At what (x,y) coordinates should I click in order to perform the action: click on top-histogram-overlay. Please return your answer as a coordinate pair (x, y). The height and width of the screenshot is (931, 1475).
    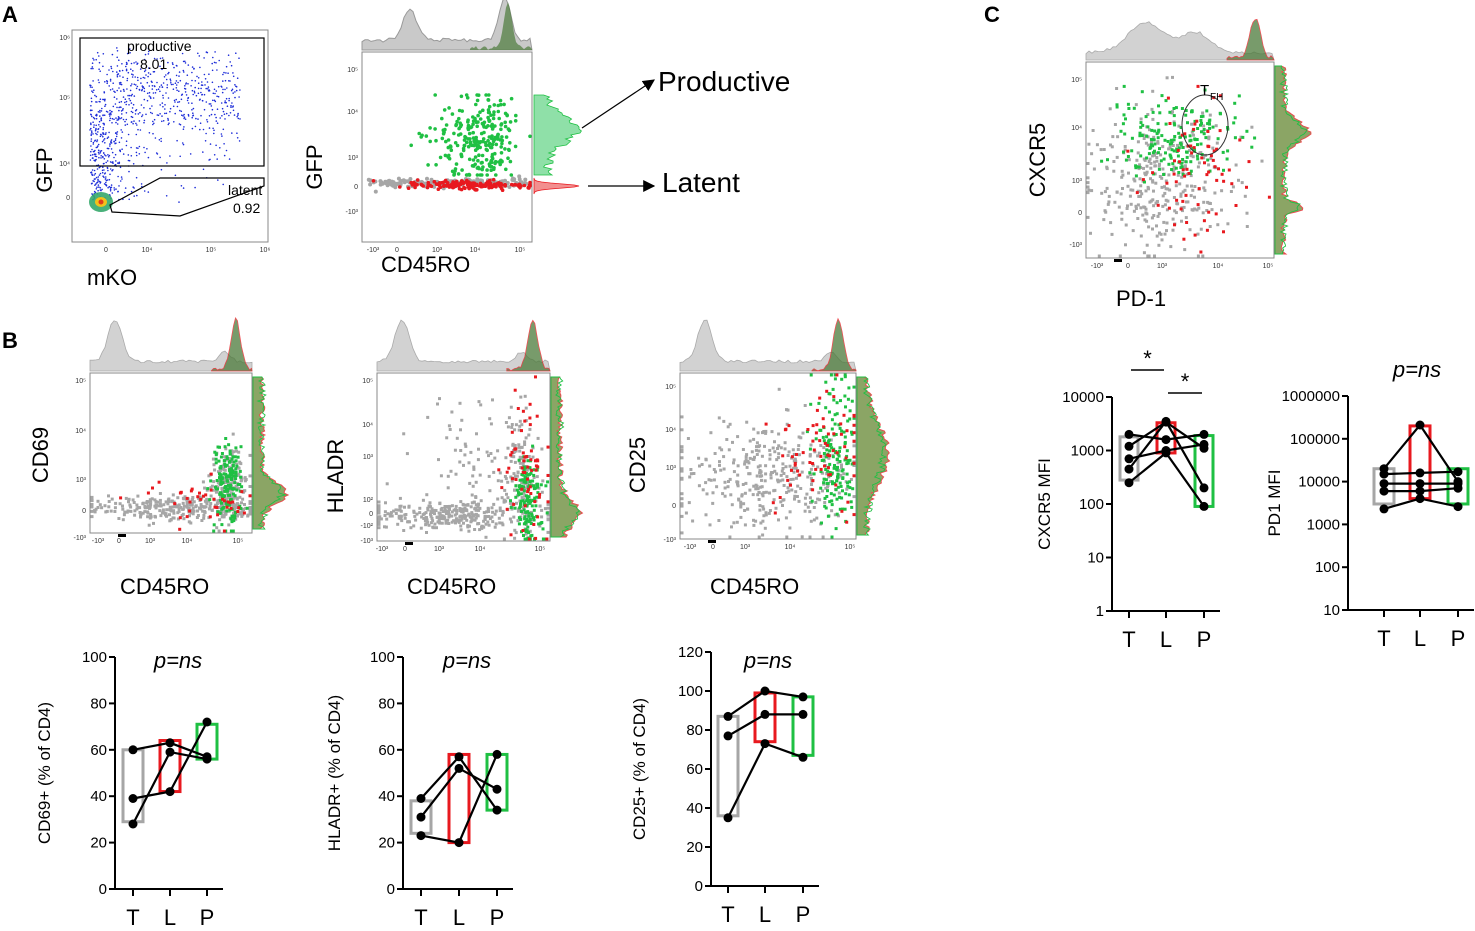
    Looking at the image, I should click on (501, 26).